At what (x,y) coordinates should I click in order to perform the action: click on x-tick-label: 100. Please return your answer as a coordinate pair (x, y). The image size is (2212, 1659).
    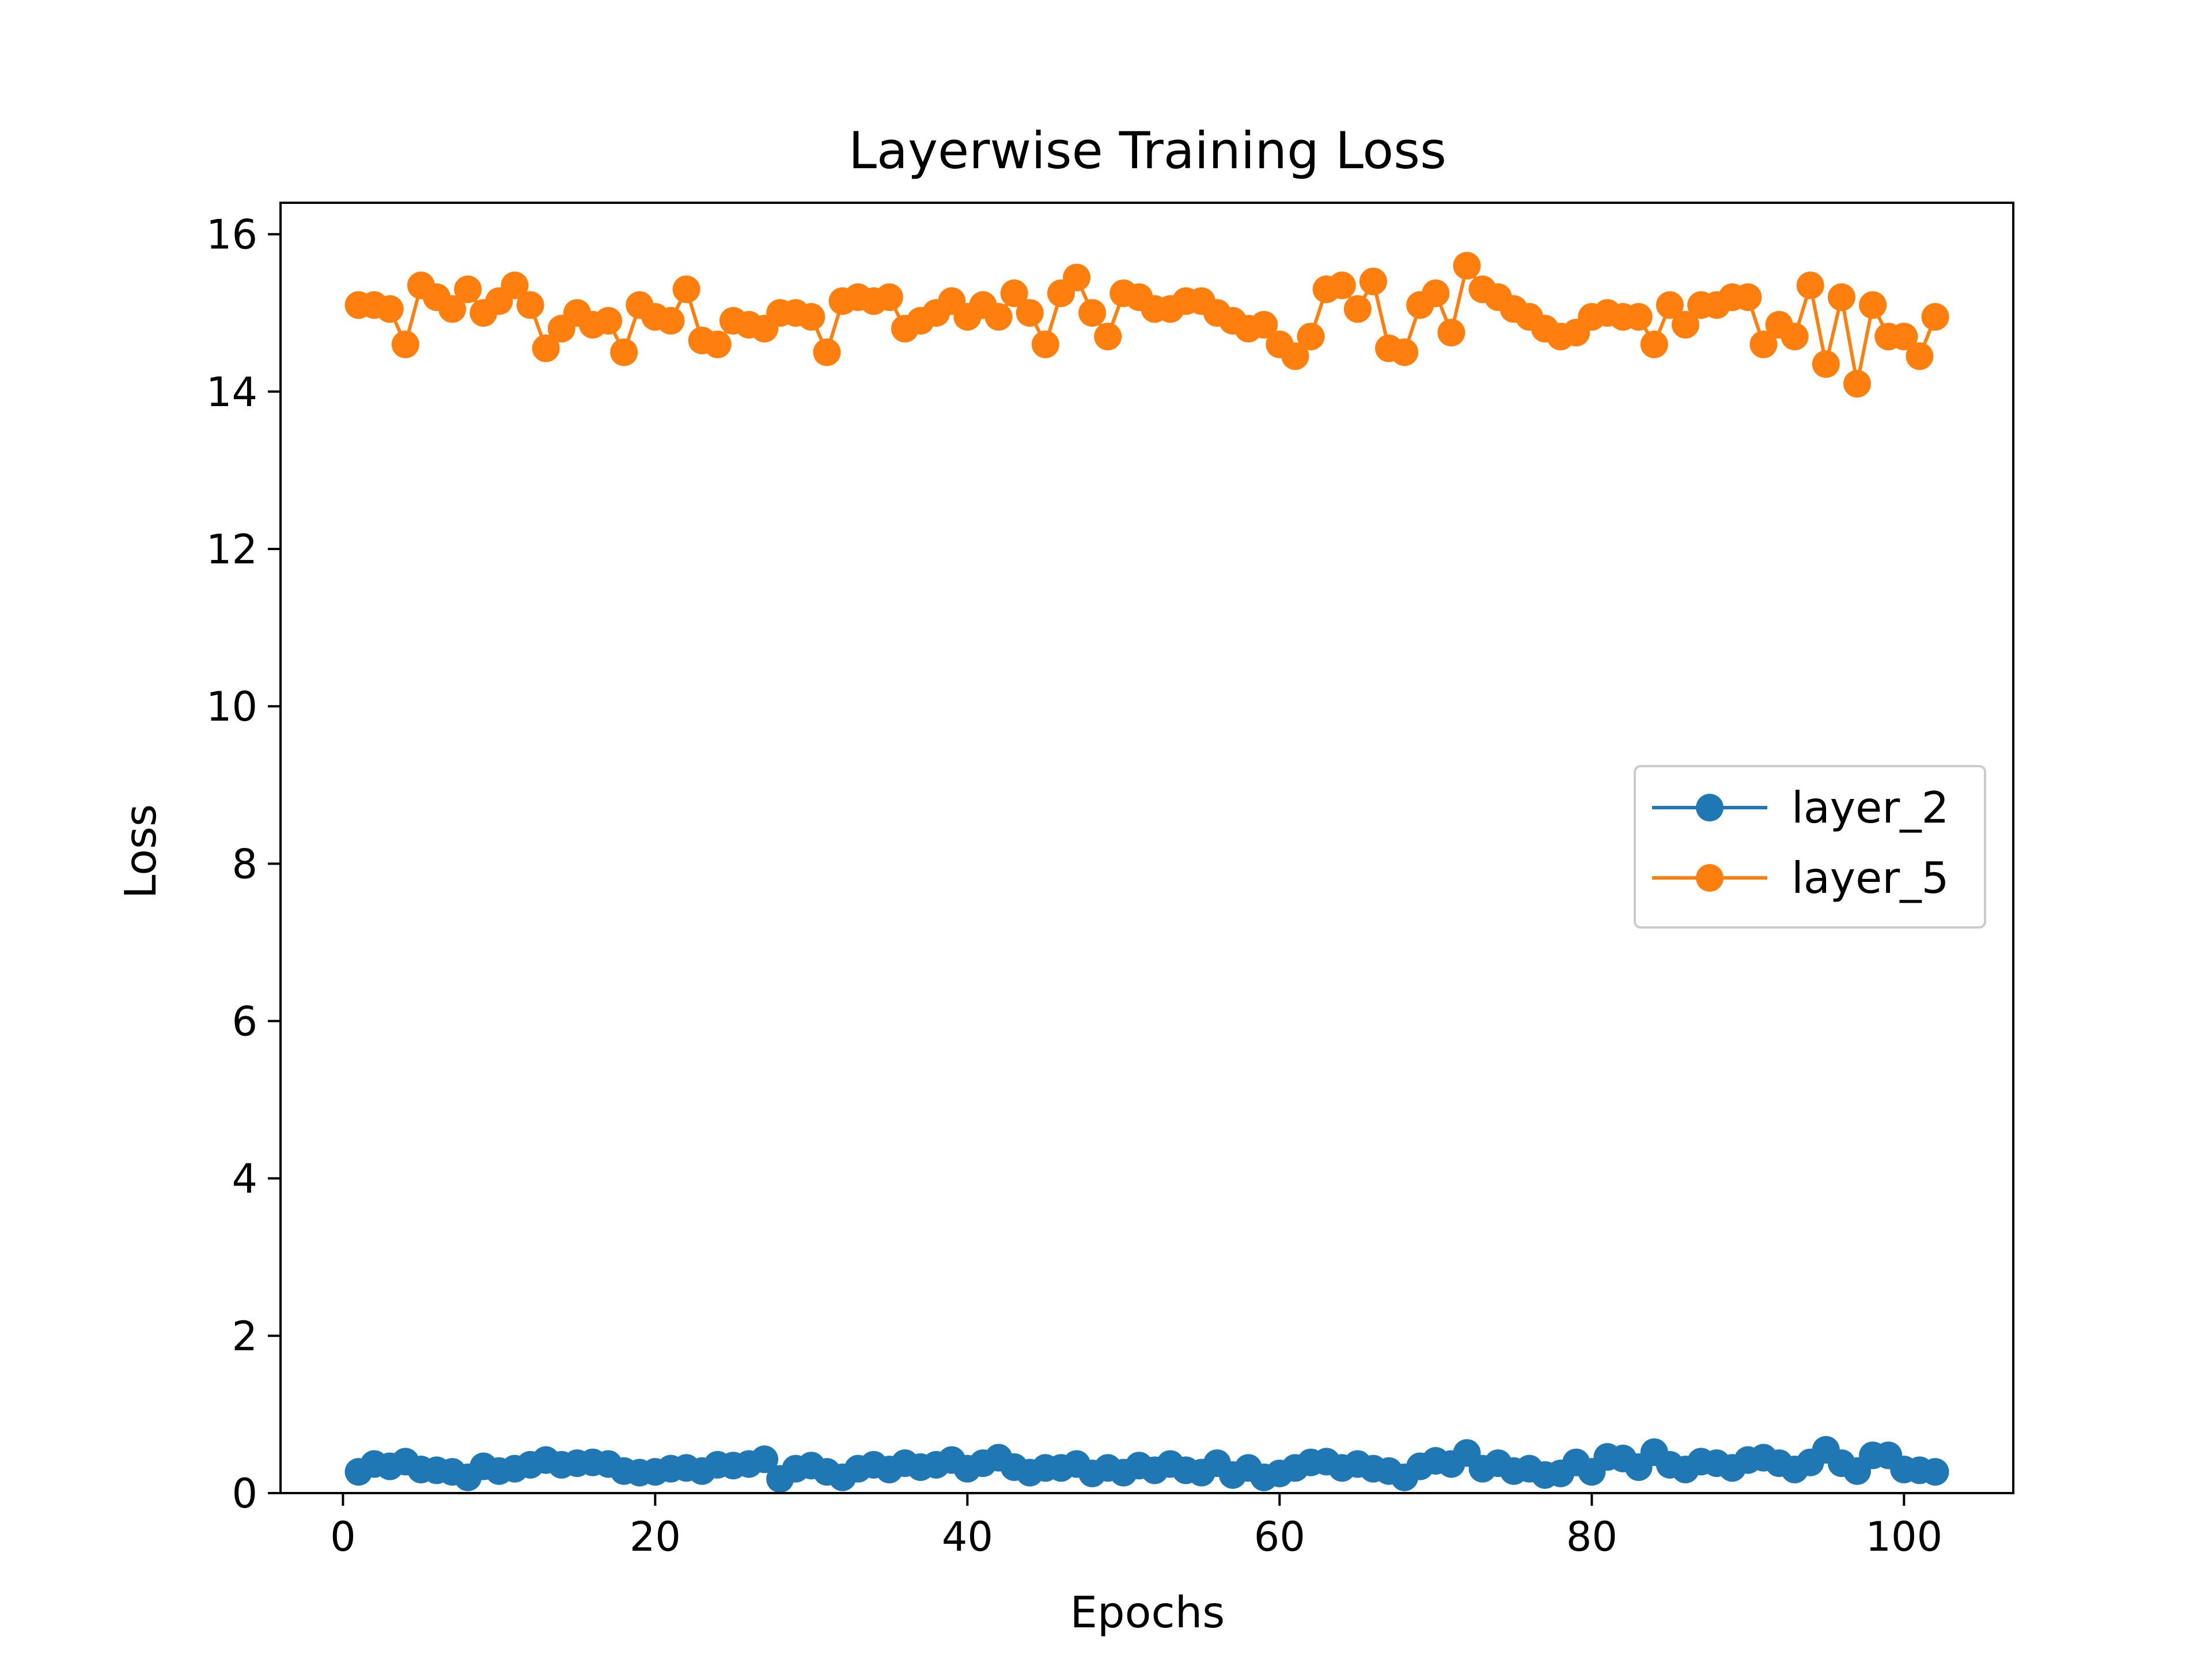
    Looking at the image, I should click on (1904, 1536).